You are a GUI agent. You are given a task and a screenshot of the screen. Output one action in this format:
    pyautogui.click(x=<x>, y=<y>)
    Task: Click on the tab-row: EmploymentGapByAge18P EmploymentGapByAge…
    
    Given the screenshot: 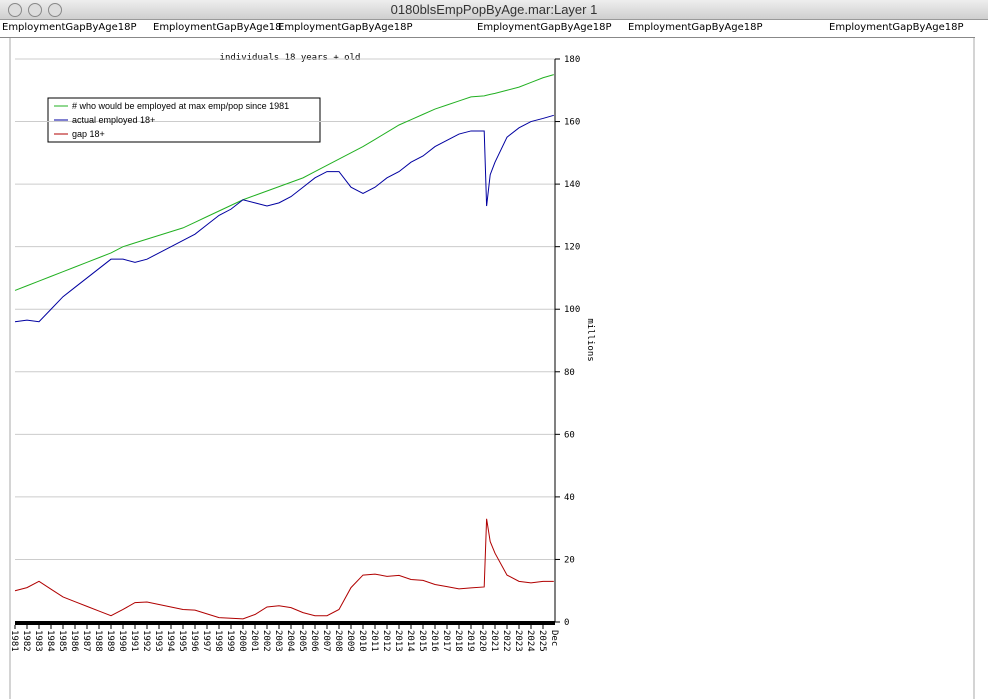 What is the action you would take?
    pyautogui.click(x=487, y=29)
    